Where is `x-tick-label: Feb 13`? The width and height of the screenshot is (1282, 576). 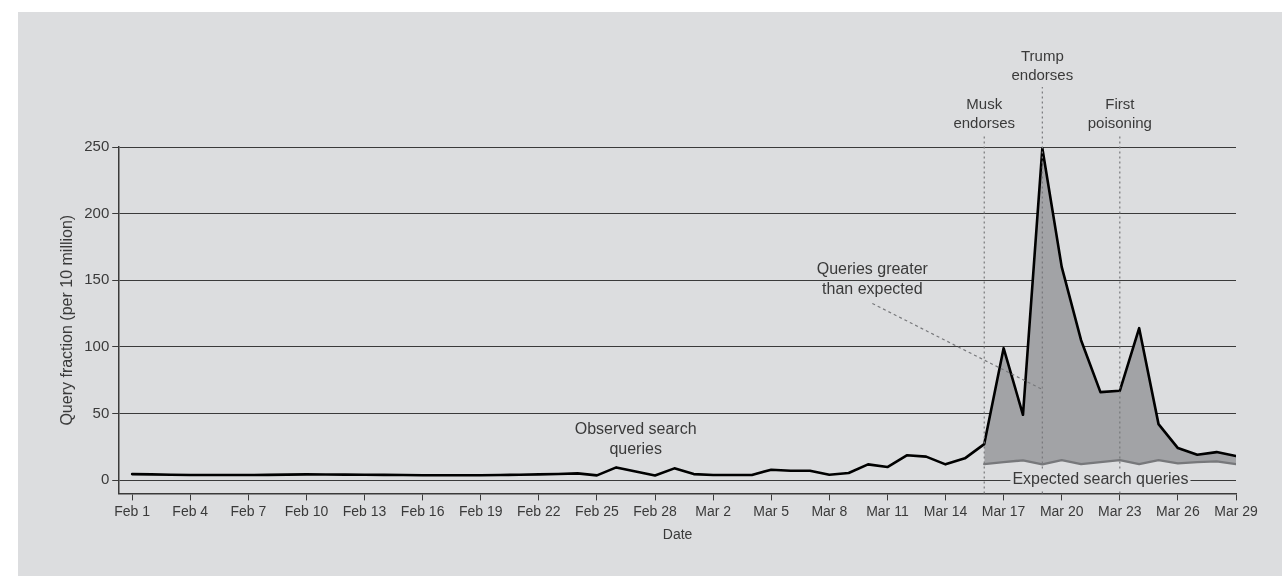 x-tick-label: Feb 13 is located at coordinates (364, 510).